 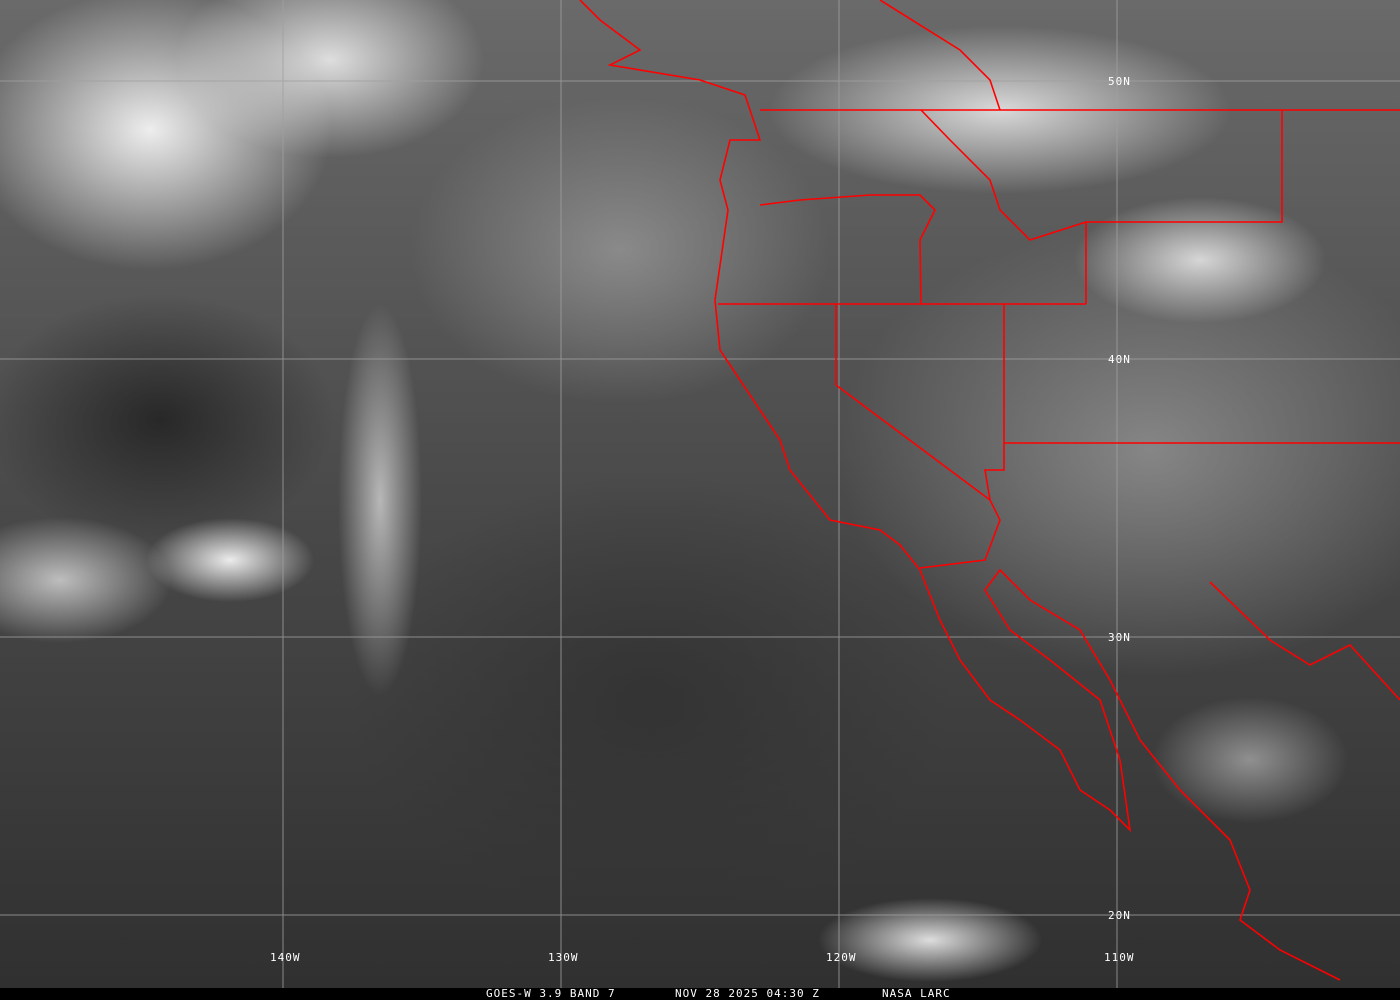 I want to click on canada-provinces, so click(x=940, y=55).